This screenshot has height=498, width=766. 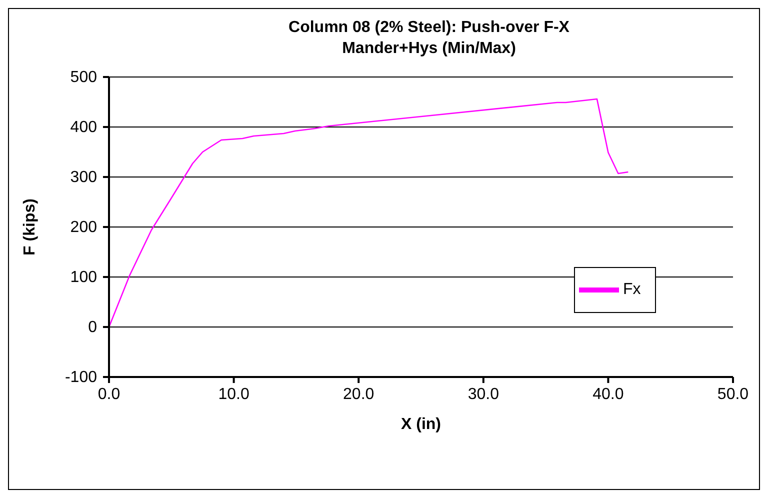 What do you see at coordinates (84, 177) in the screenshot?
I see `y-tick-label: 300` at bounding box center [84, 177].